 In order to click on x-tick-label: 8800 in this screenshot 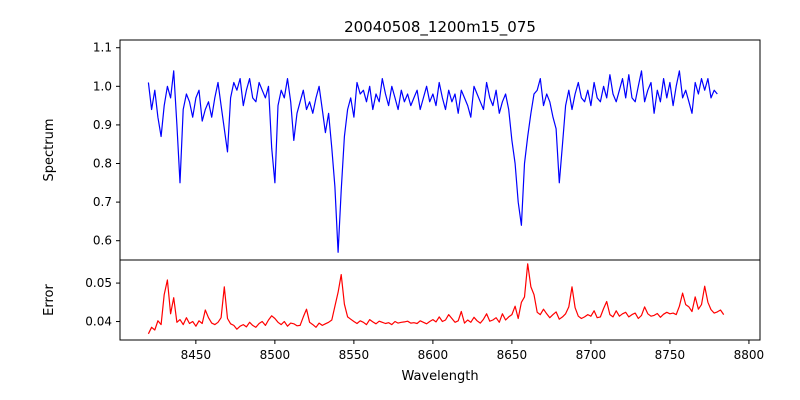, I will do `click(749, 355)`.